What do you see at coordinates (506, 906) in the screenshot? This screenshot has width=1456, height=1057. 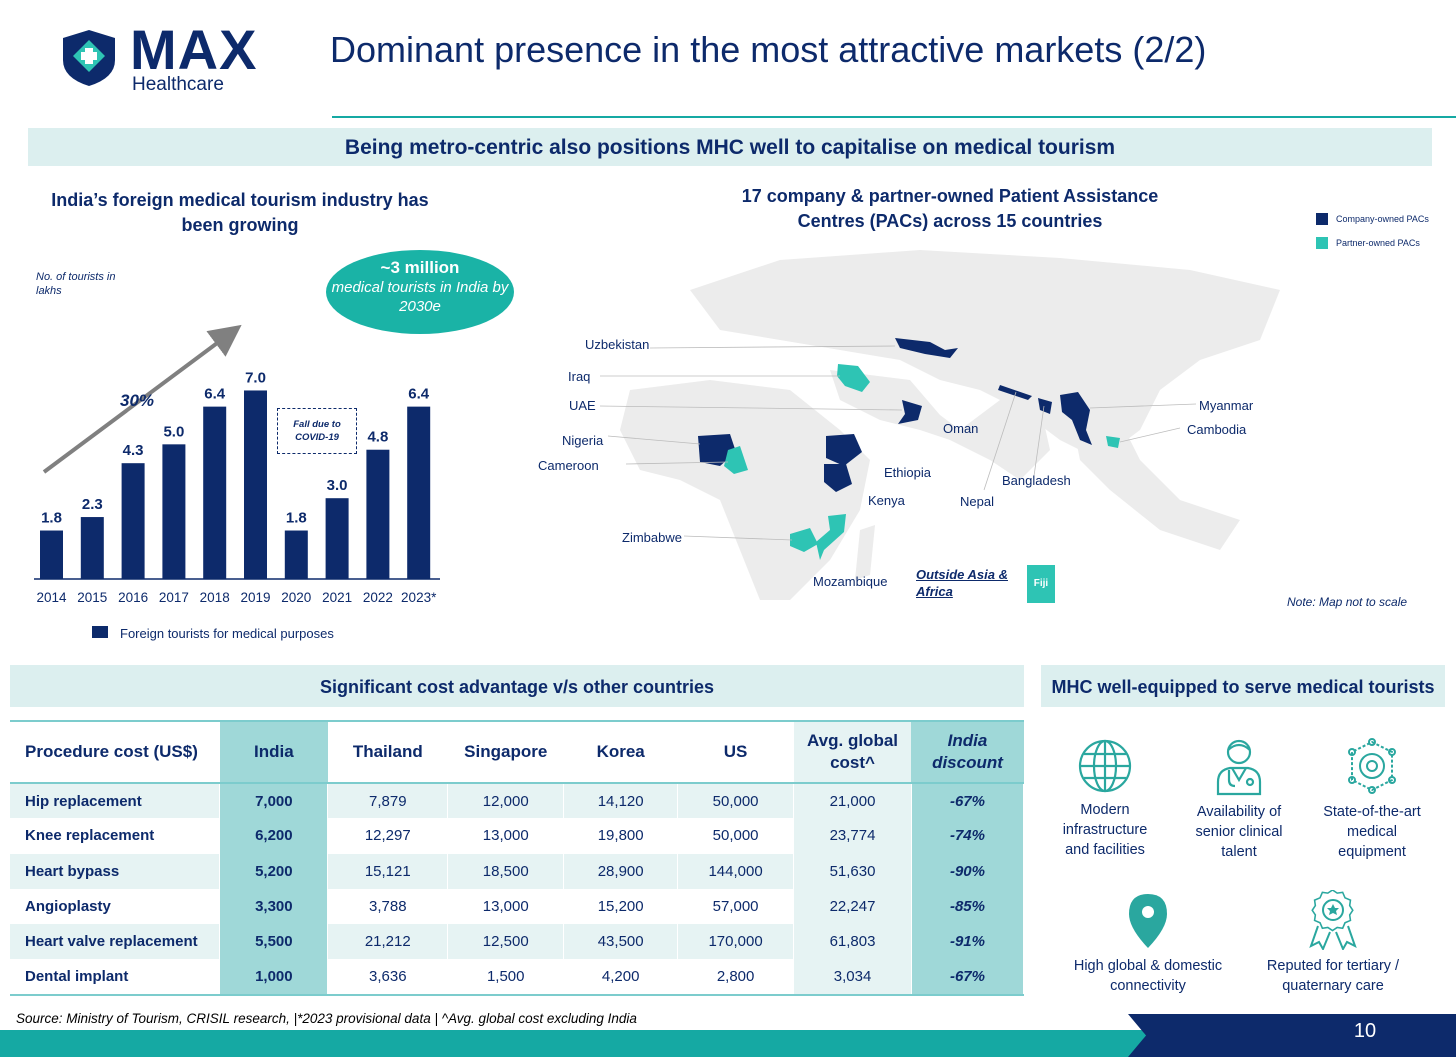 I see `cost-cell: 13,000` at bounding box center [506, 906].